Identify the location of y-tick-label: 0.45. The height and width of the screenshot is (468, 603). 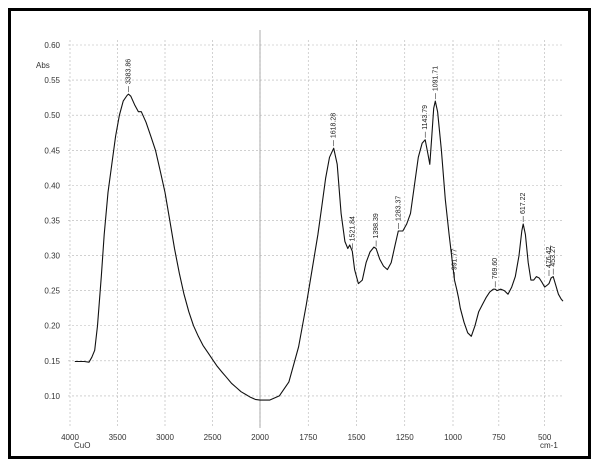
(52, 150).